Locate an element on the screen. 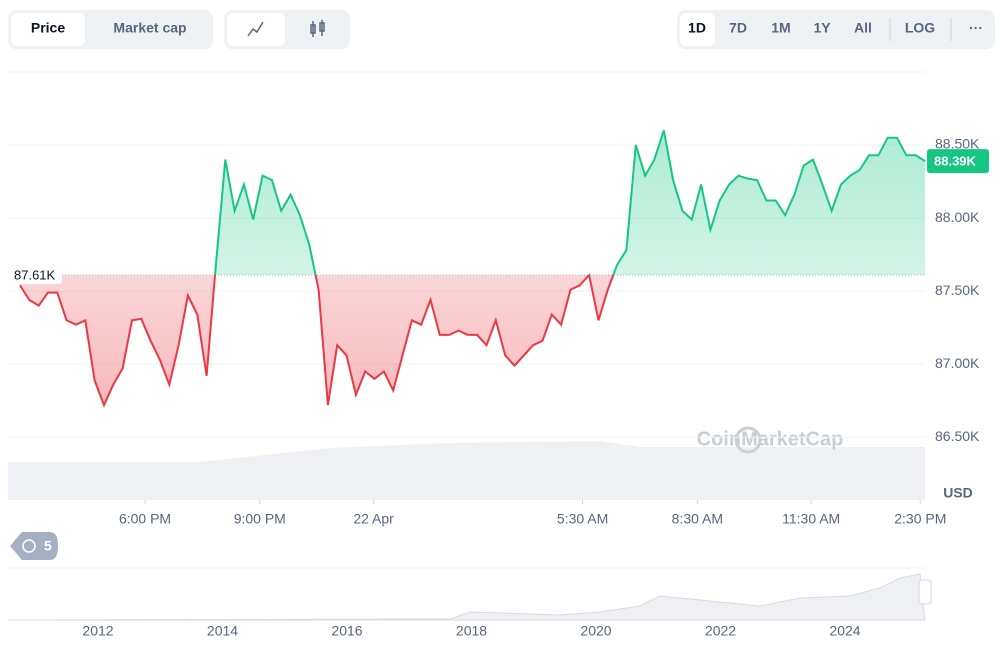 The width and height of the screenshot is (997, 645). x-tick-label: 9:00 PM is located at coordinates (260, 519).